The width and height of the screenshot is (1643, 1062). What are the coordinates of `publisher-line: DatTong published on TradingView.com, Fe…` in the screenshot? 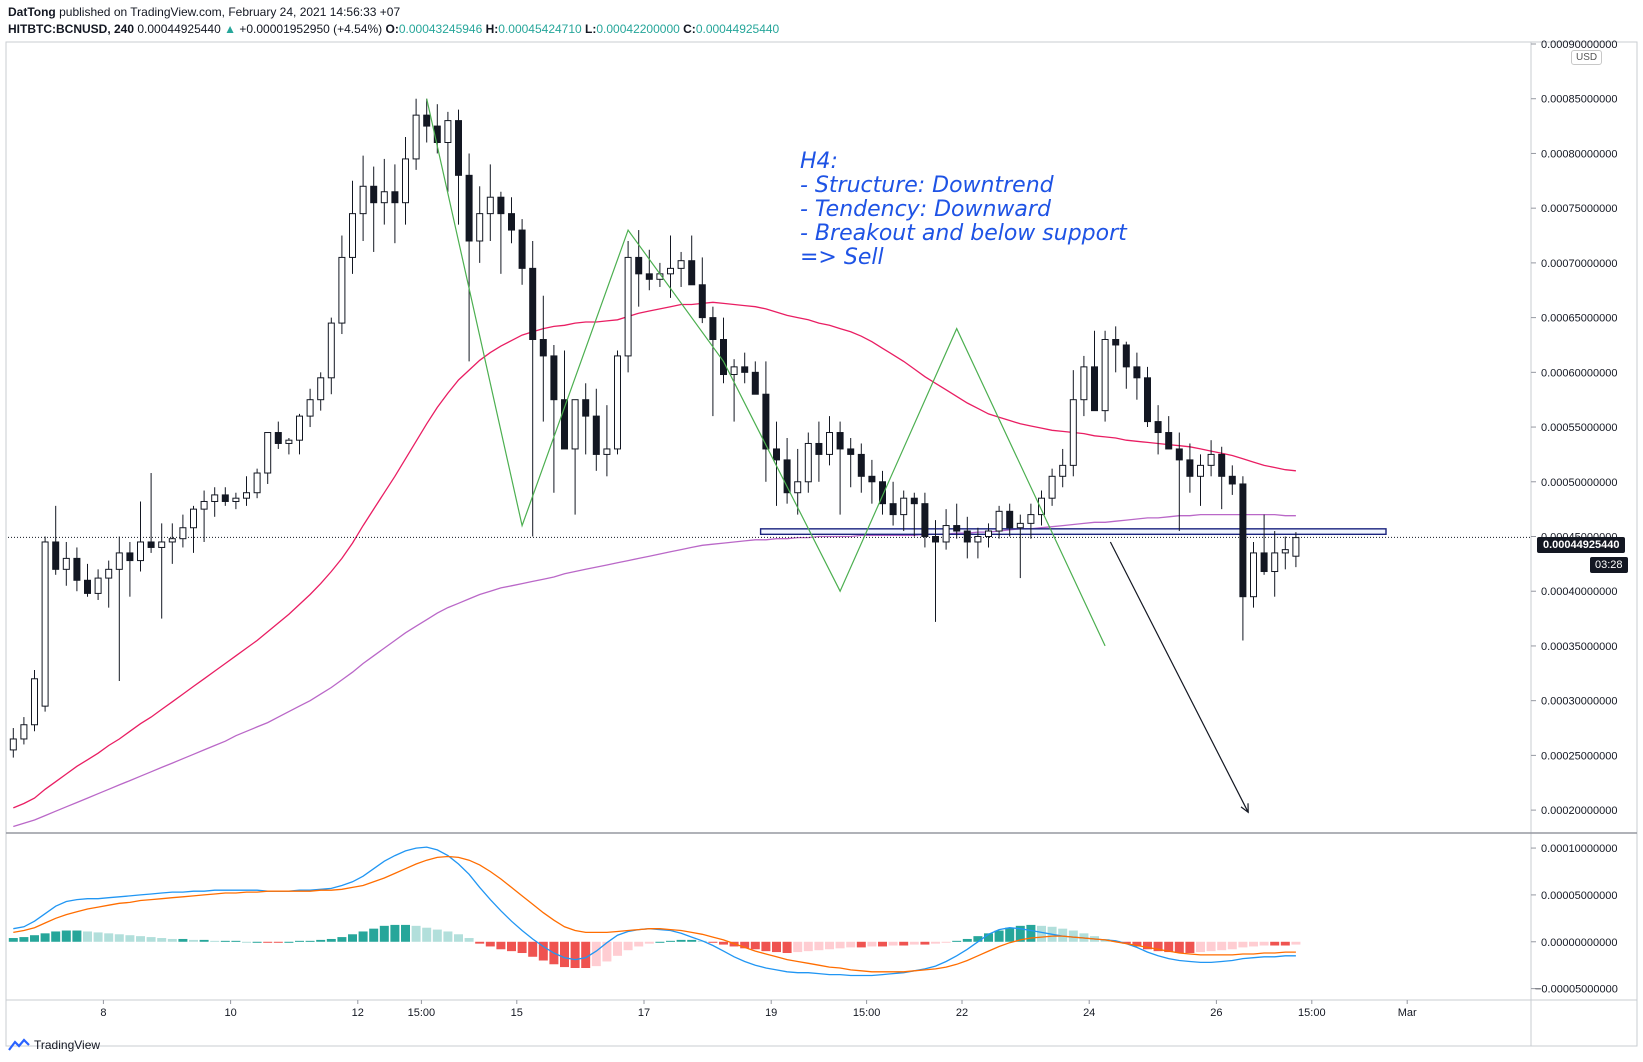 It's located at (204, 12).